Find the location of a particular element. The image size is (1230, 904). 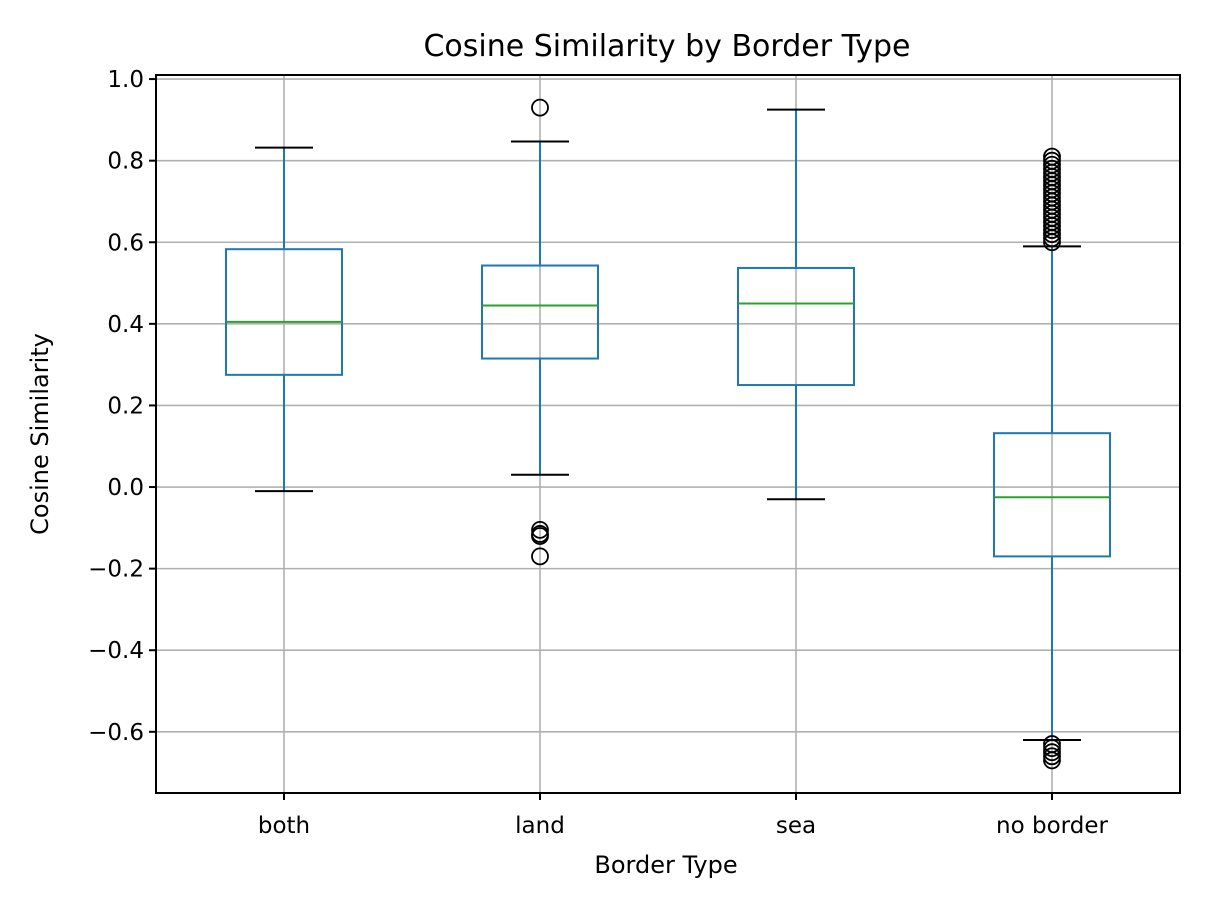

y-axis-label: Cosine Similarity is located at coordinates (40, 434).